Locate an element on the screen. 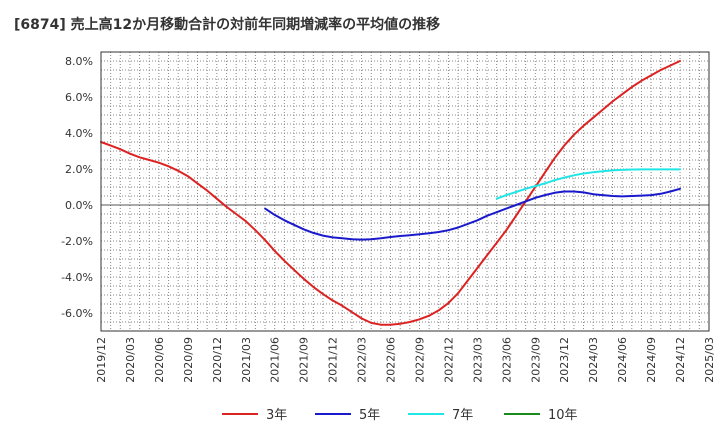 The height and width of the screenshot is (440, 720). y-tick-label: -2.0% is located at coordinates (77, 241).